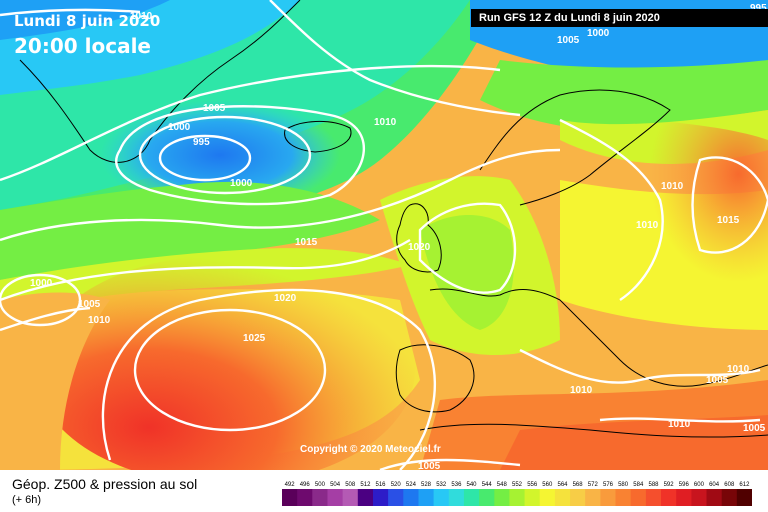  What do you see at coordinates (532, 485) in the screenshot?
I see `scale-tick-label: 556` at bounding box center [532, 485].